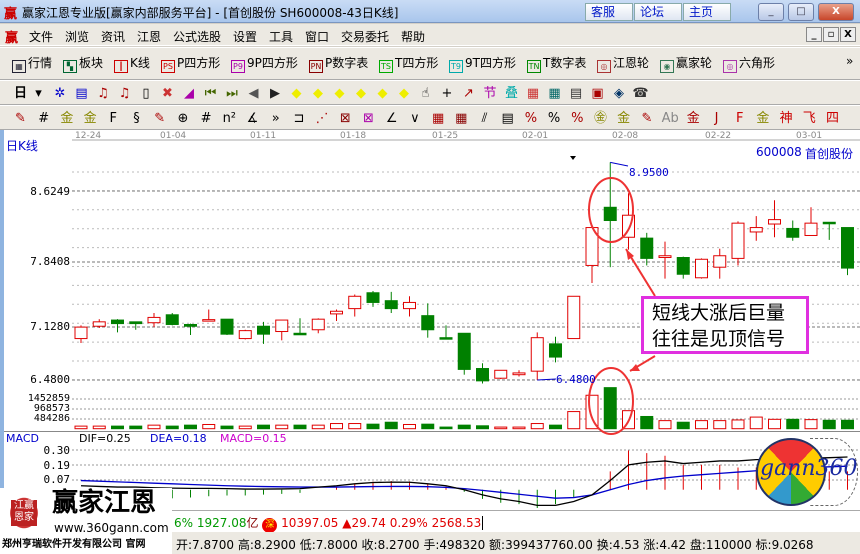 The width and height of the screenshot is (860, 554). I want to click on toolbar-gann-wheel-button: ◎ 江恩轮, so click(623, 63).